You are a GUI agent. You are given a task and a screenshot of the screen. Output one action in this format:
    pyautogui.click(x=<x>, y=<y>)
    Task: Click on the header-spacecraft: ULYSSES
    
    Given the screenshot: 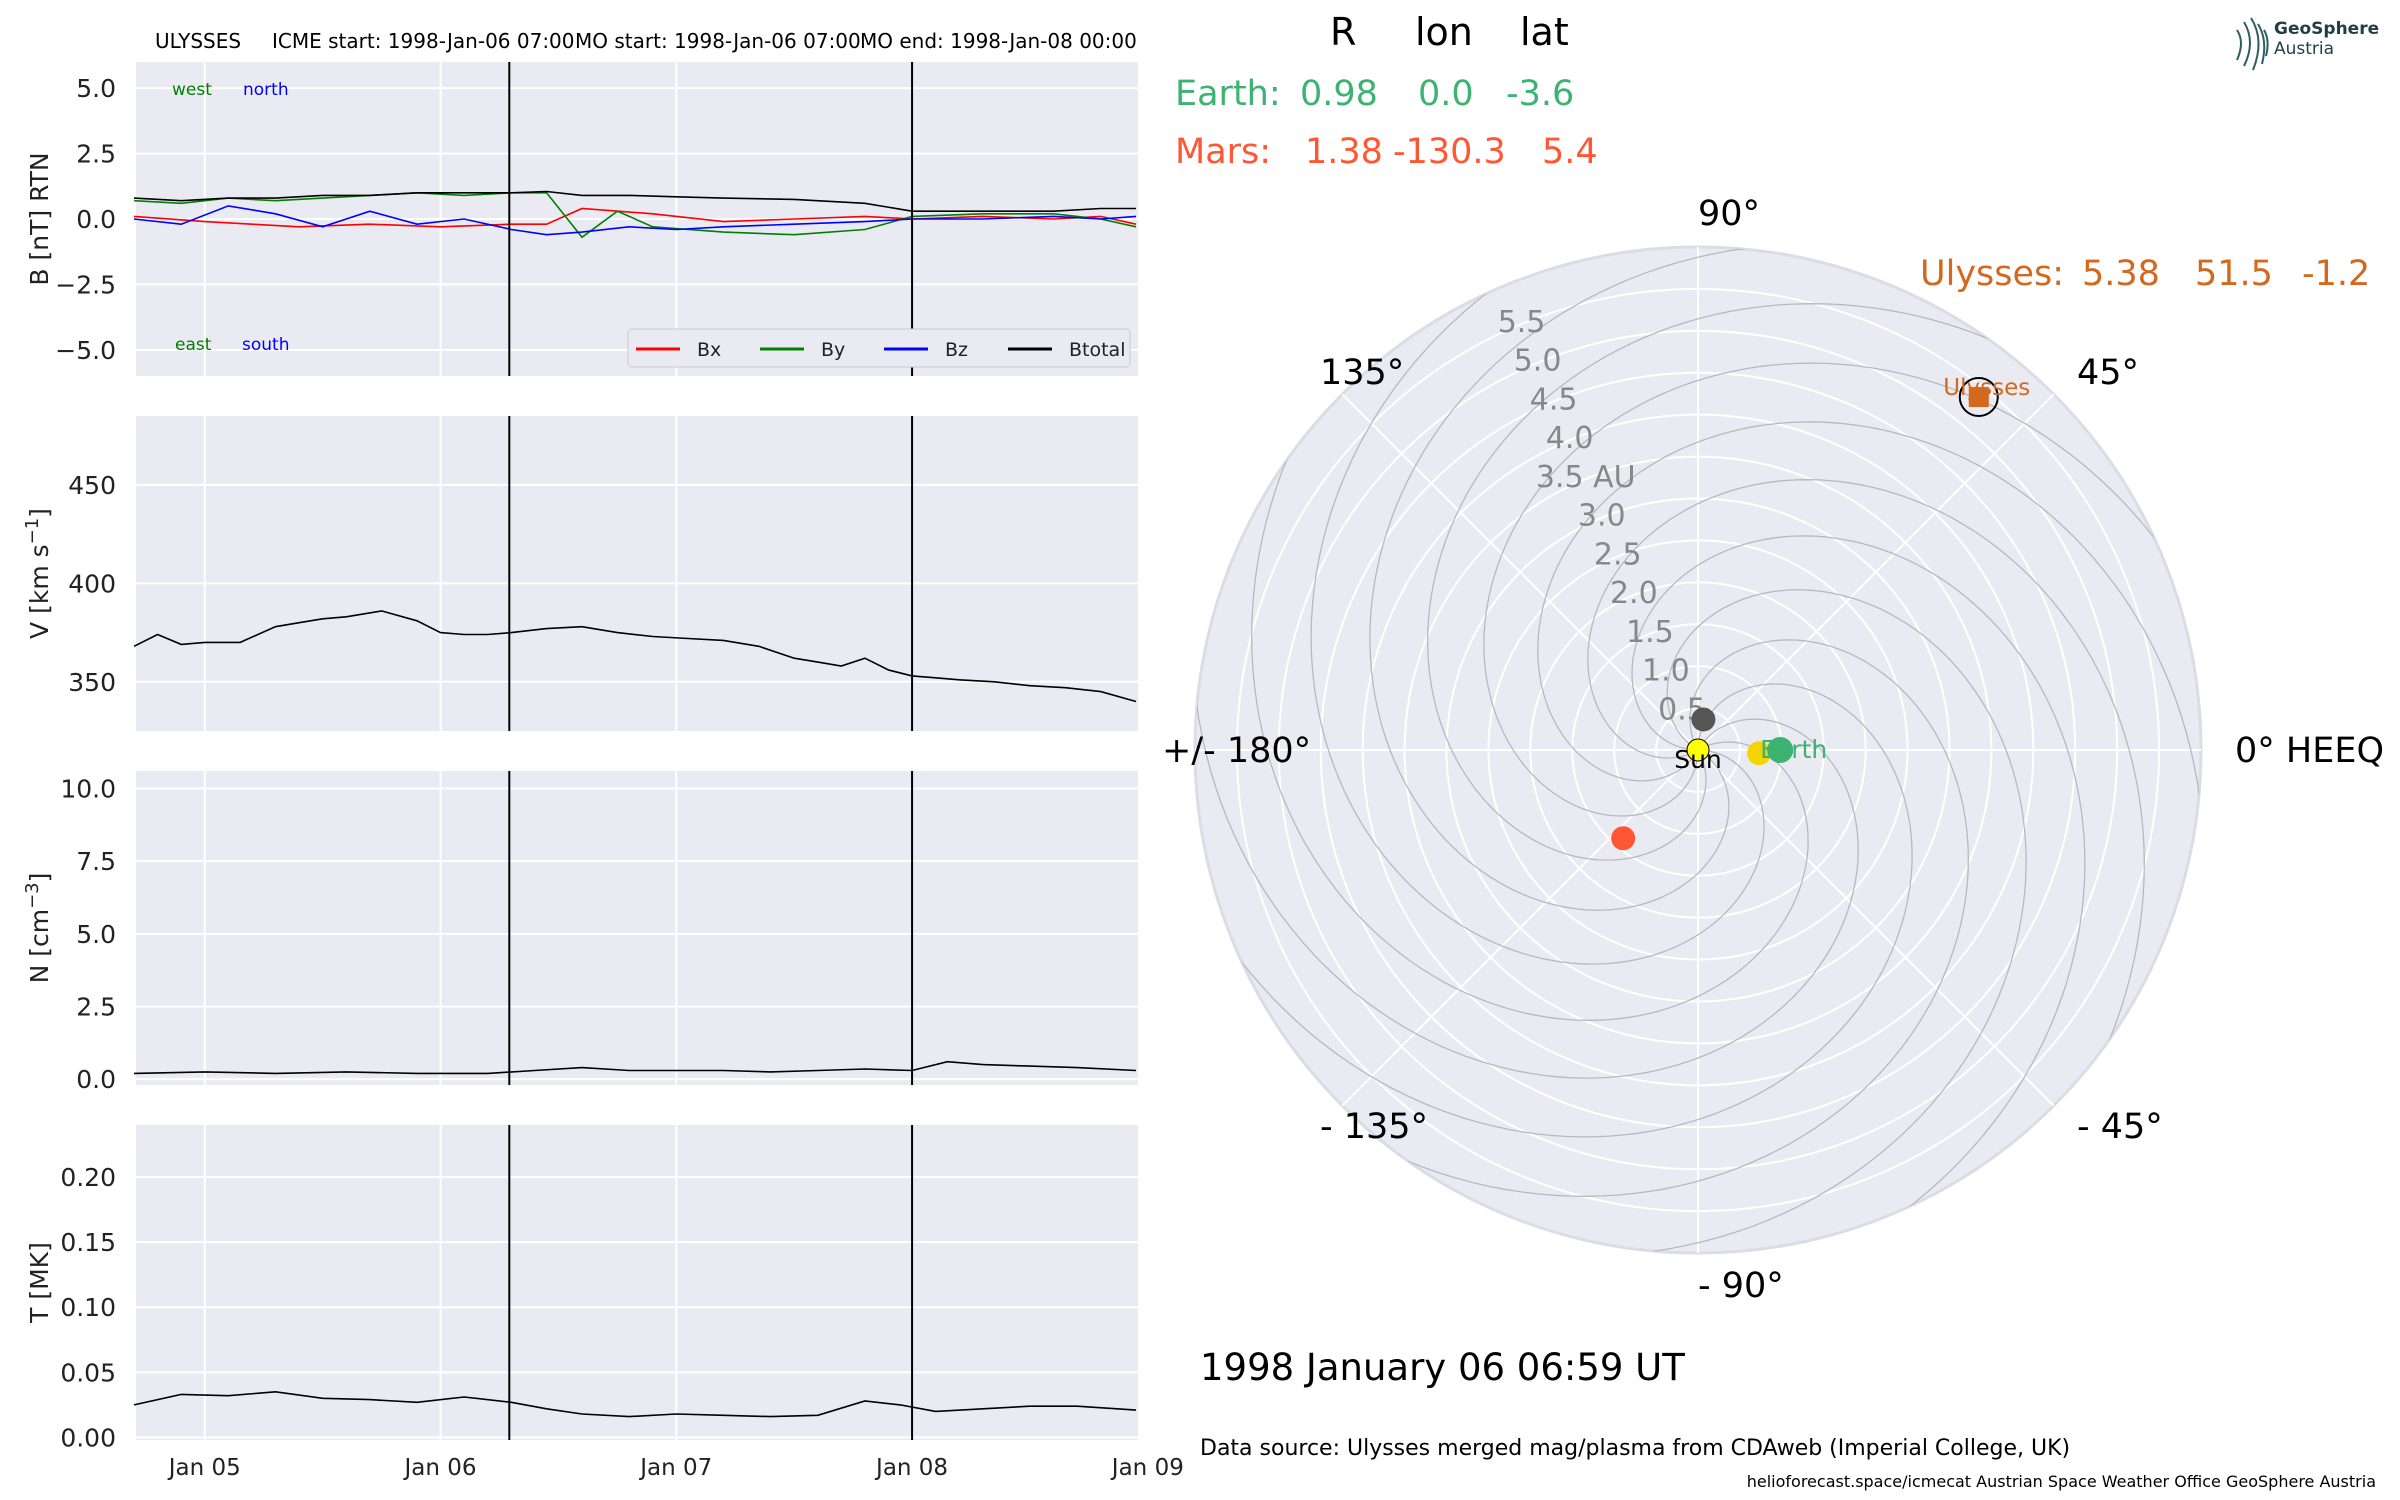 What is the action you would take?
    pyautogui.click(x=198, y=41)
    